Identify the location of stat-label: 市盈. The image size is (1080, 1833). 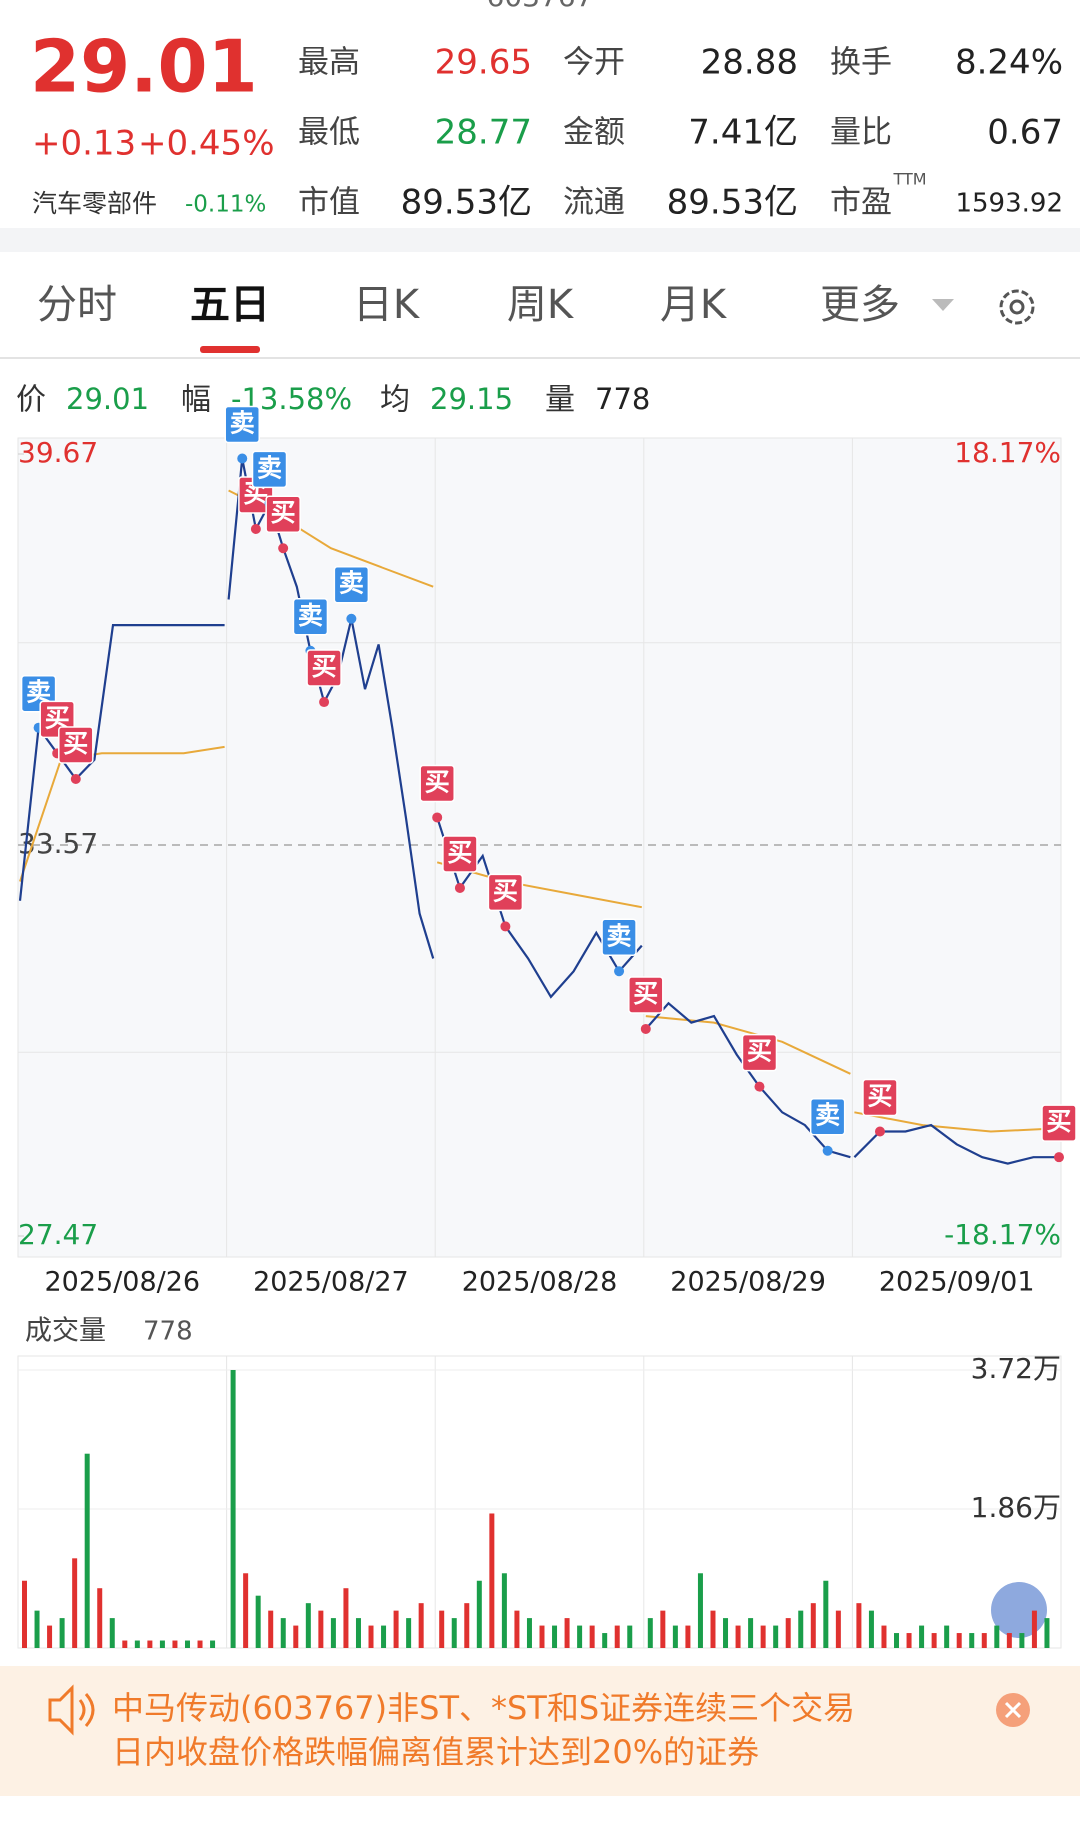
(861, 203).